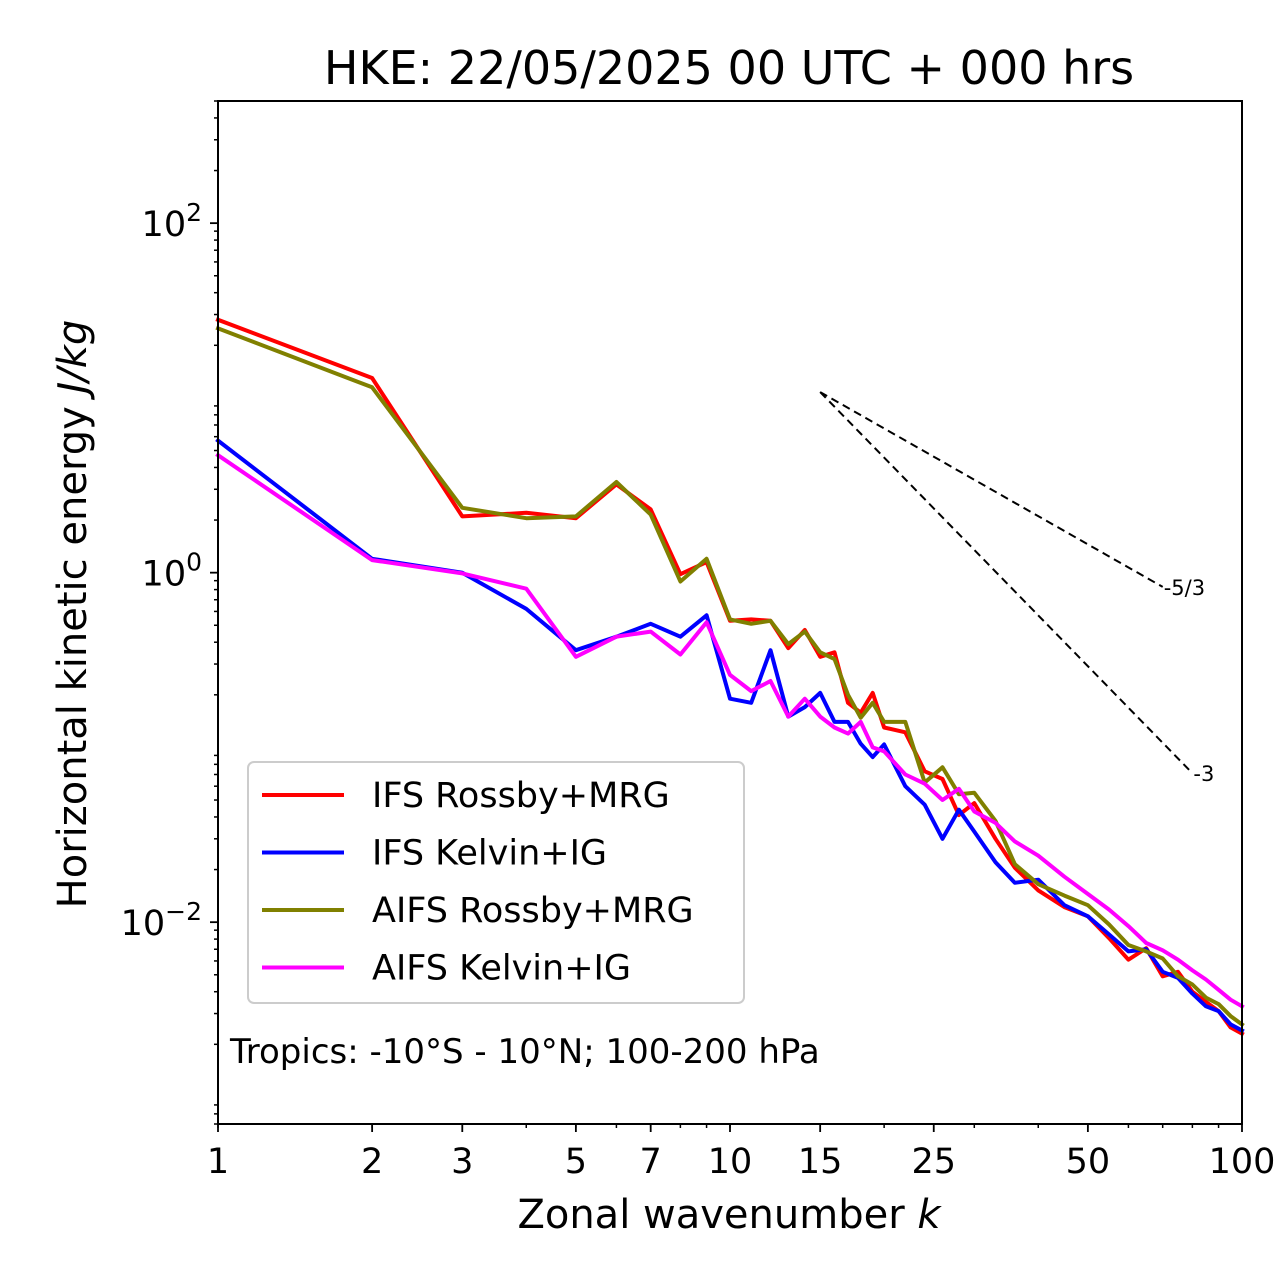  Describe the element at coordinates (933, 1162) in the screenshot. I see `x-tick-label: 25` at that location.